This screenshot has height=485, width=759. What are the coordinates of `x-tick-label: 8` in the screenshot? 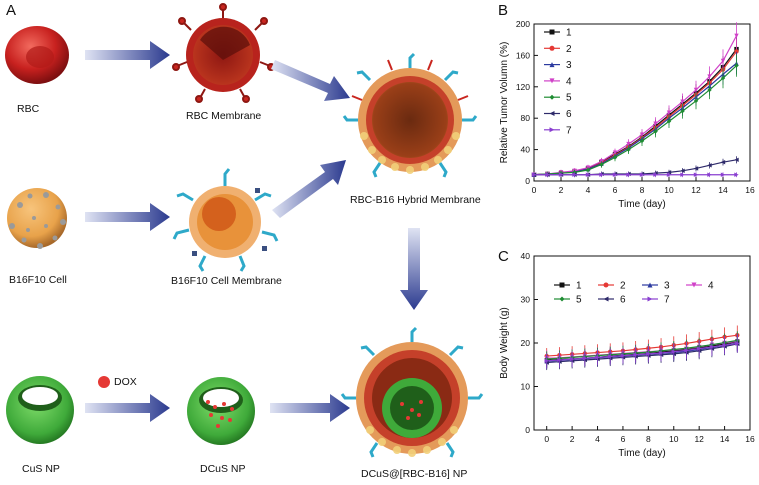 It's located at (642, 190).